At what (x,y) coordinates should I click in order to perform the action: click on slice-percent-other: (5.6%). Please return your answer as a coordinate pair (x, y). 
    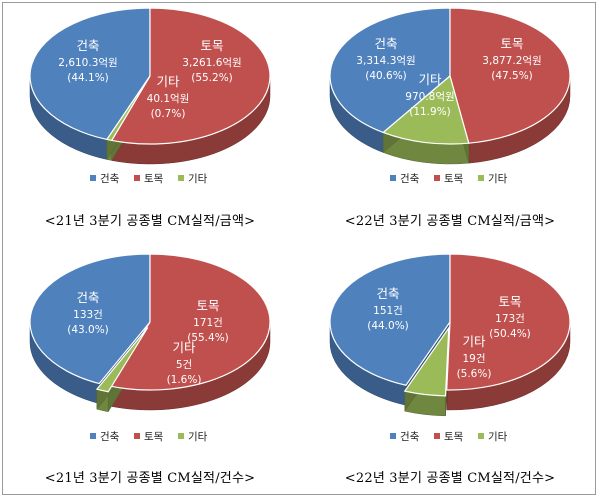
    Looking at the image, I should click on (474, 374).